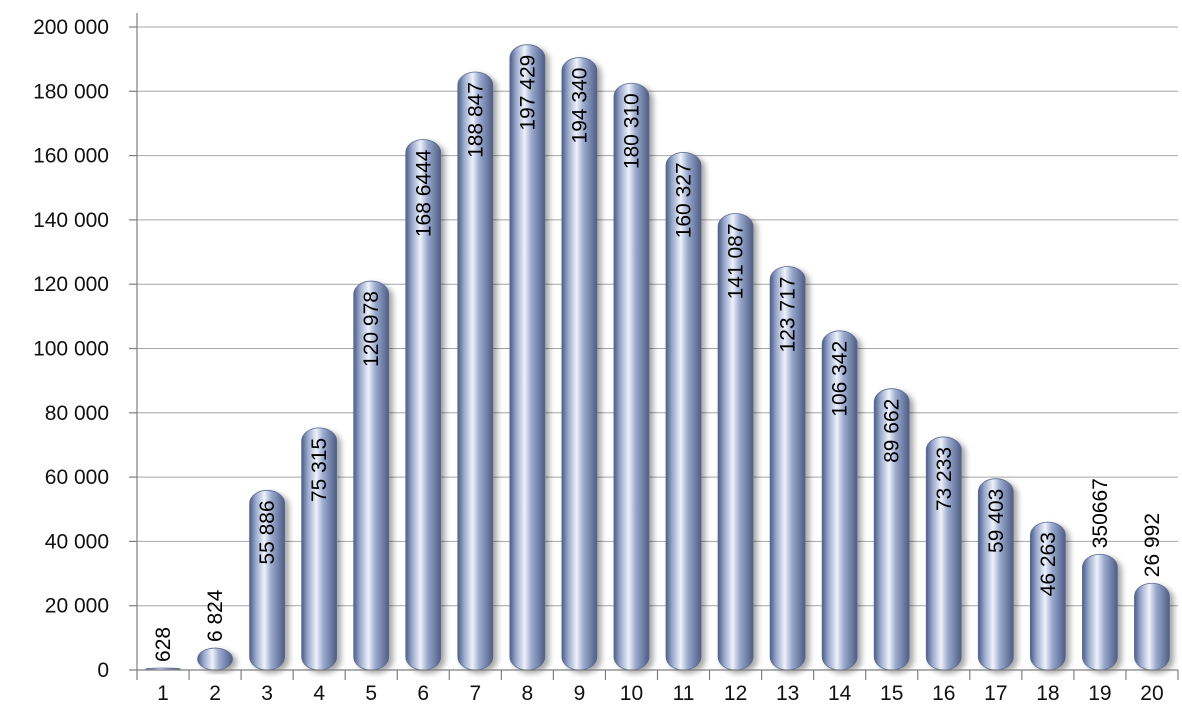 The height and width of the screenshot is (709, 1182). What do you see at coordinates (267, 532) in the screenshot?
I see `data-label: 55 886` at bounding box center [267, 532].